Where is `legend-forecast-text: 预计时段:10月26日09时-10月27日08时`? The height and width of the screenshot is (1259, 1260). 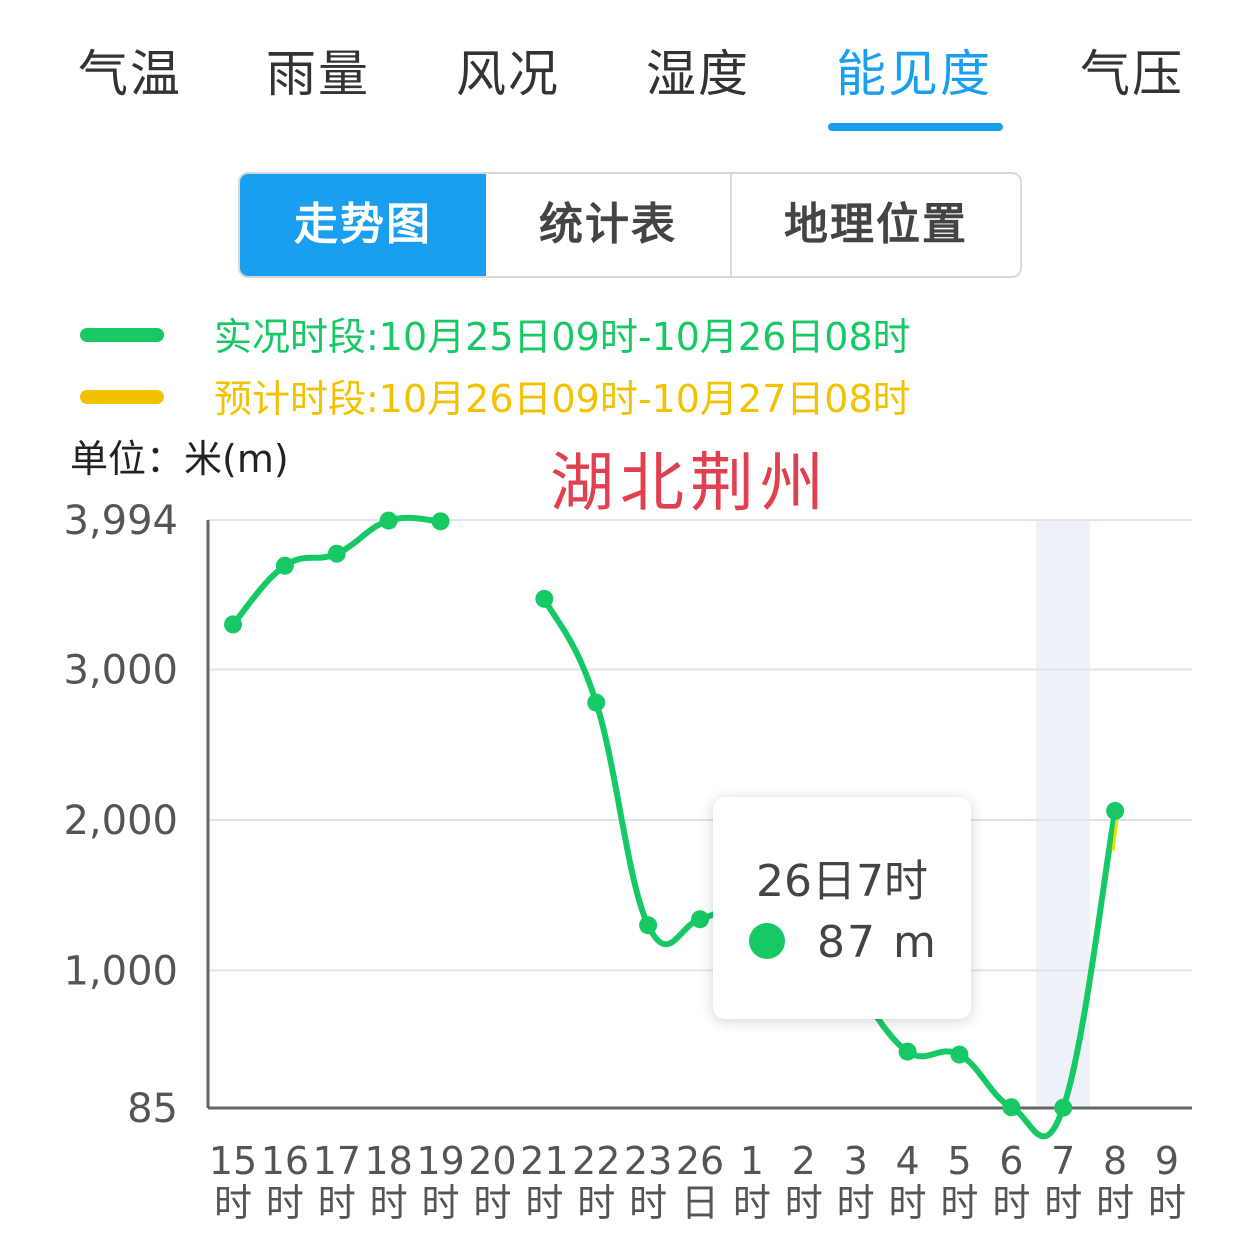 legend-forecast-text: 预计时段:10月26日09时-10月27日08时 is located at coordinates (562, 399).